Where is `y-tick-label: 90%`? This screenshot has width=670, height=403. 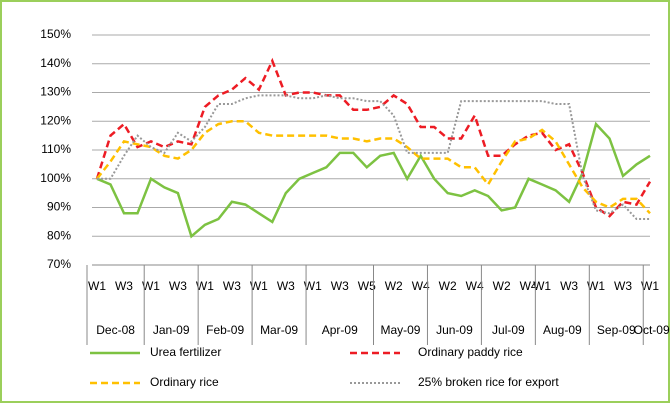
y-tick-label: 90% is located at coordinates (59, 207).